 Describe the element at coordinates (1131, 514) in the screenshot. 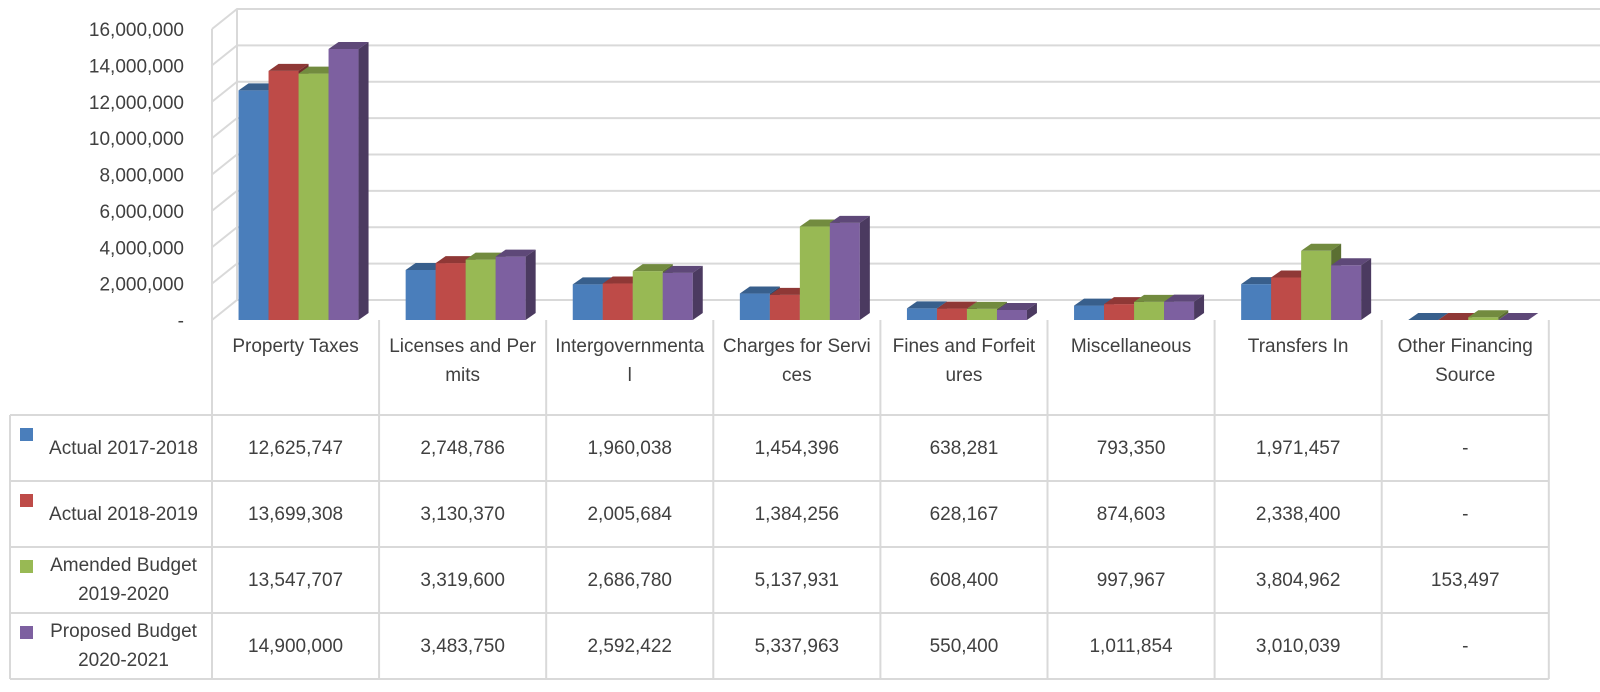

I see `value-label: 874,603` at that location.